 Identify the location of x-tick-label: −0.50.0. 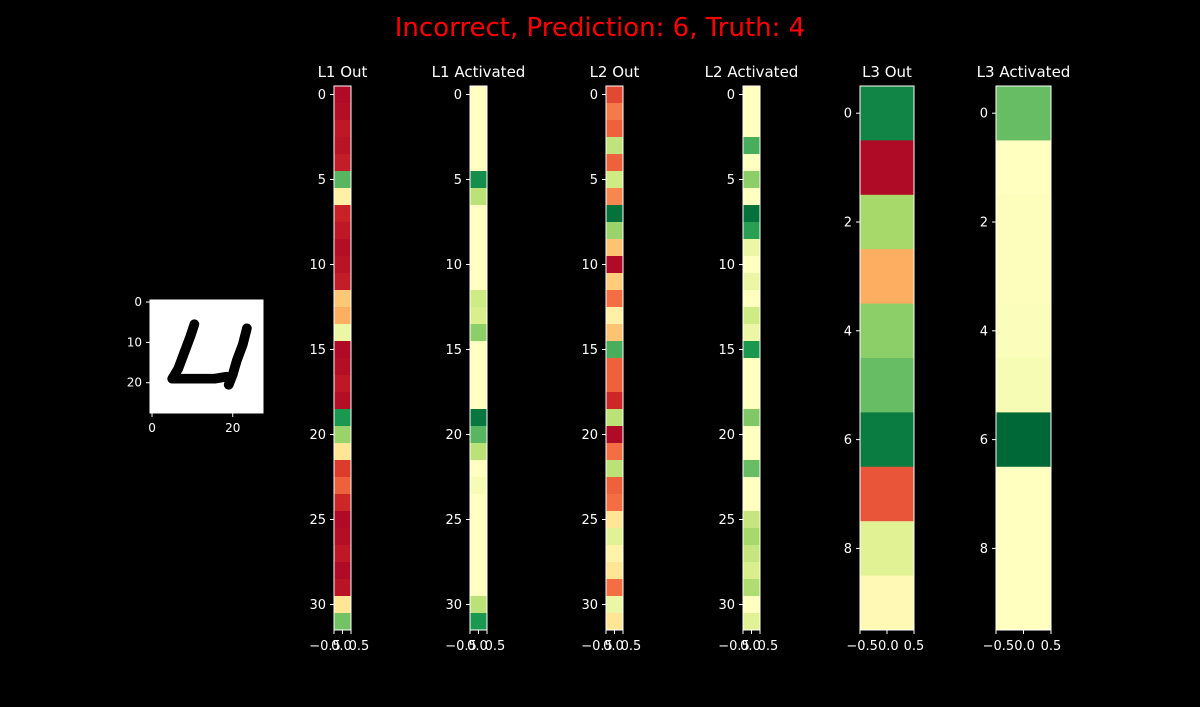
(1009, 646).